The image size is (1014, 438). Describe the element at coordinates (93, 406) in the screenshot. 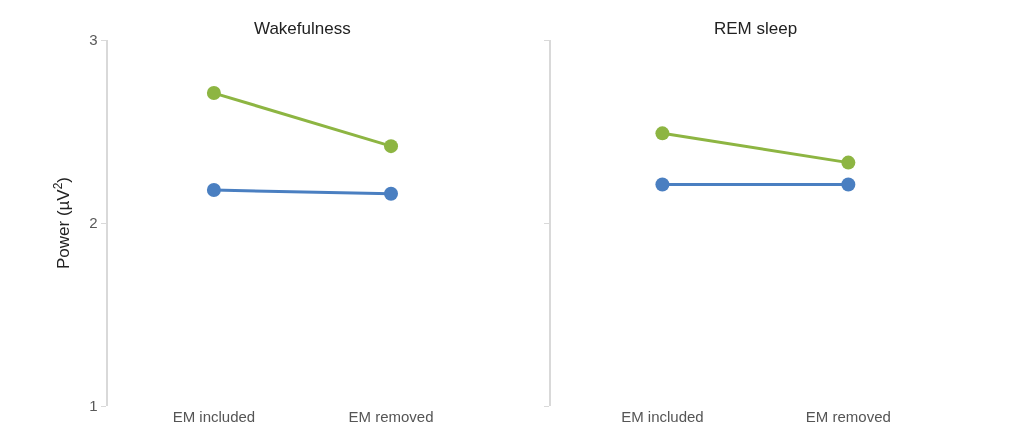

I see `y-tick-label: 1` at that location.